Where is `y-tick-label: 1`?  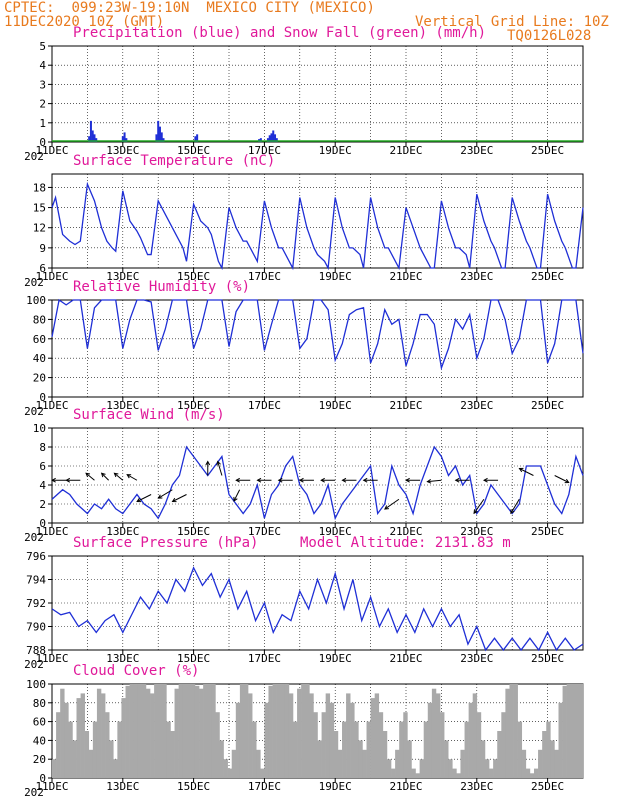
y-tick-label: 1 is located at coordinates (42, 123).